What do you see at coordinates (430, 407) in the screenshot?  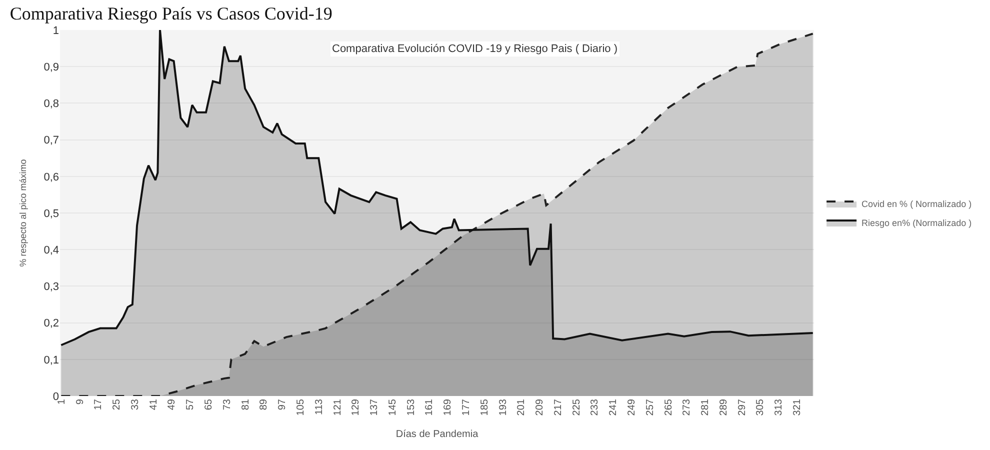 I see `x-tick-label: 161` at bounding box center [430, 407].